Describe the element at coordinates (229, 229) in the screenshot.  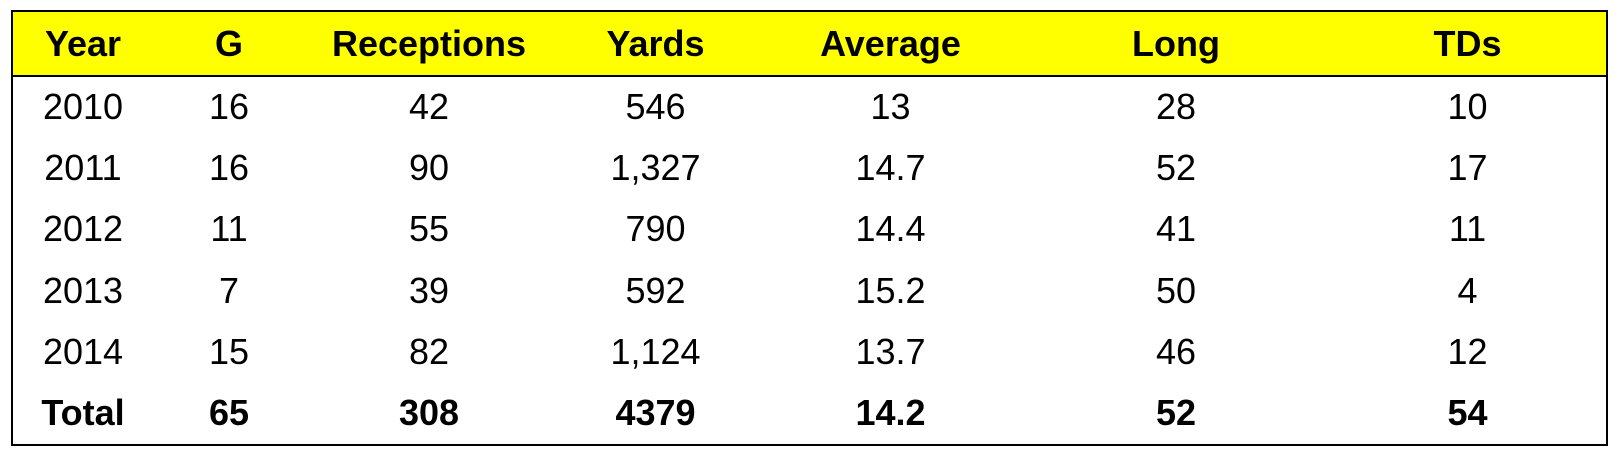
I see `cell-games: 11` at that location.